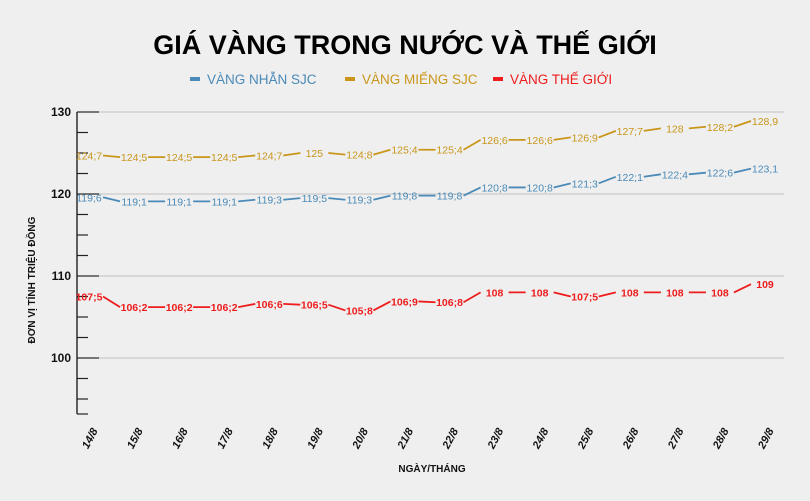 This screenshot has width=810, height=501. I want to click on x-tick-label: 25/8, so click(586, 439).